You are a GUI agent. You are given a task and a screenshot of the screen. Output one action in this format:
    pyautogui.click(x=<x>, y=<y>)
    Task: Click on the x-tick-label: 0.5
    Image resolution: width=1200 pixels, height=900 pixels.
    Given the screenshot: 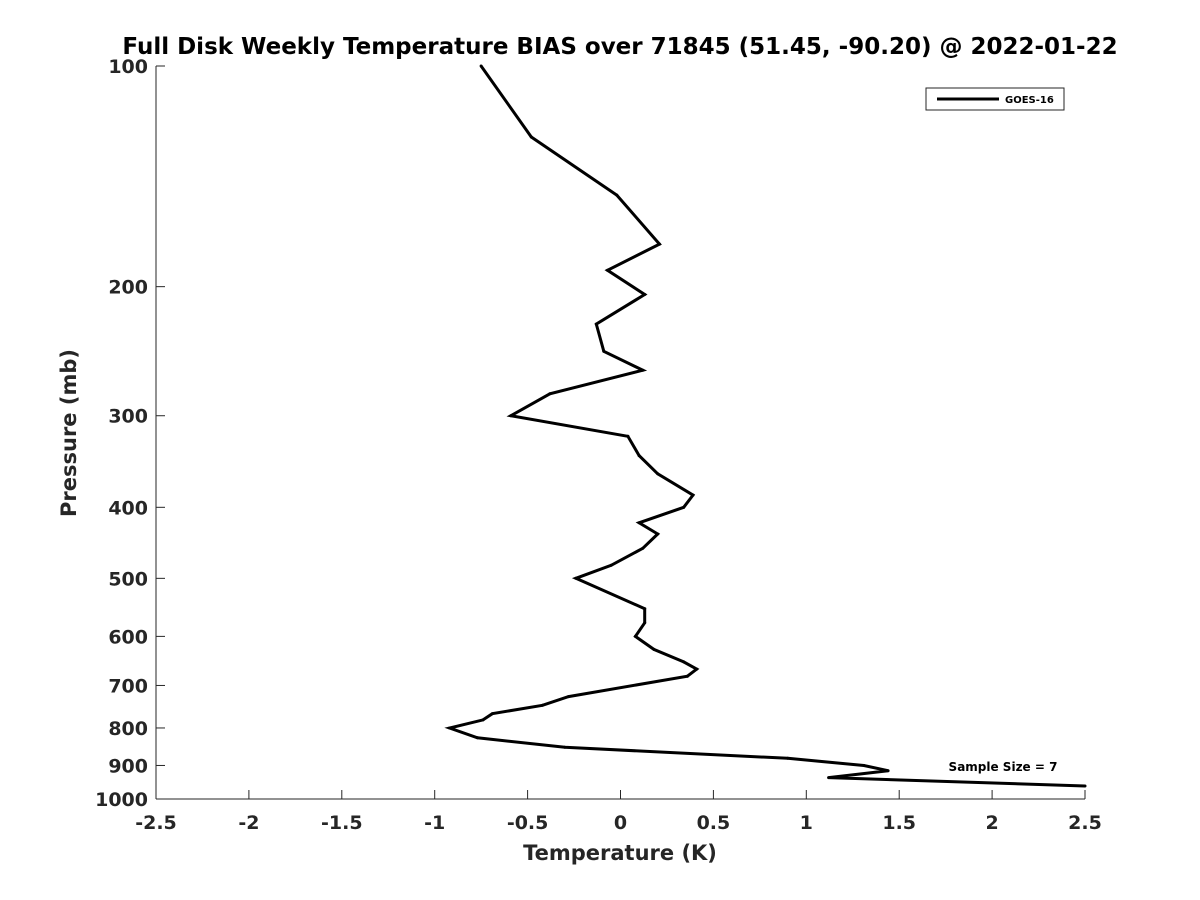 What is the action you would take?
    pyautogui.click(x=714, y=823)
    